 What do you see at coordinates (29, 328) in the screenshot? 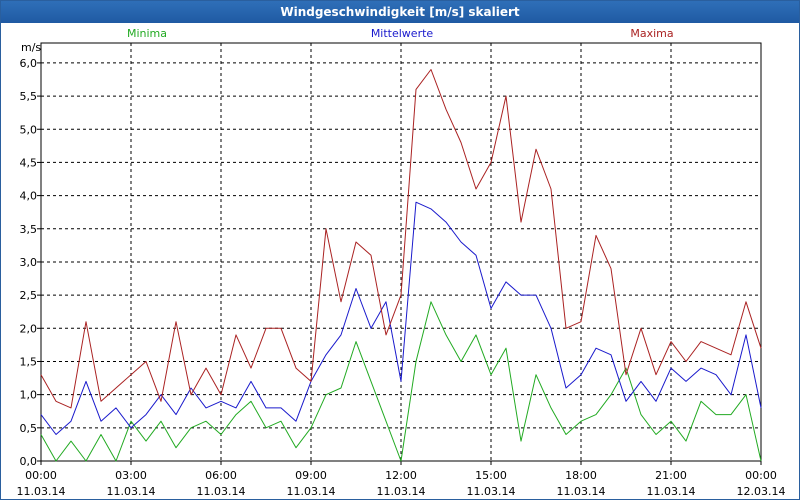
I see `y-tick-label: 2,0` at bounding box center [29, 328].